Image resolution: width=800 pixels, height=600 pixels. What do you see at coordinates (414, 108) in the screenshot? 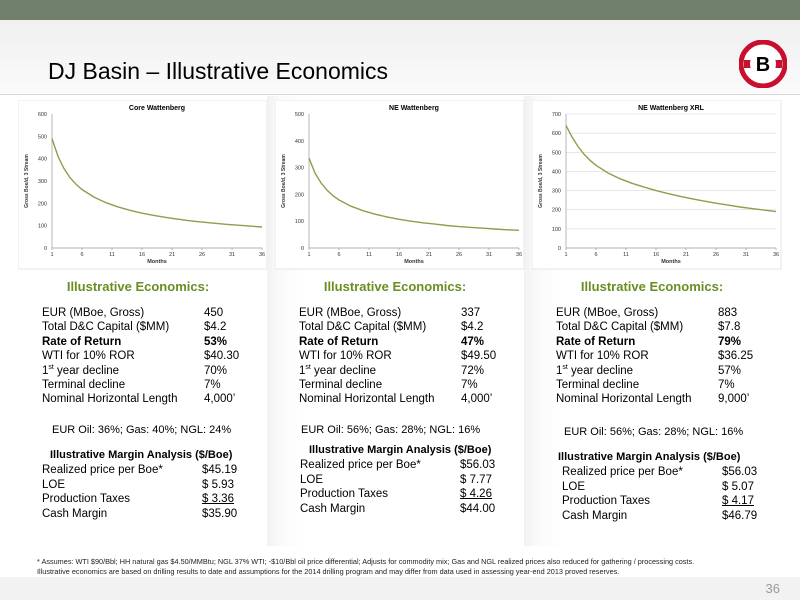
I see `chart-title: NE Wattenberg` at bounding box center [414, 108].